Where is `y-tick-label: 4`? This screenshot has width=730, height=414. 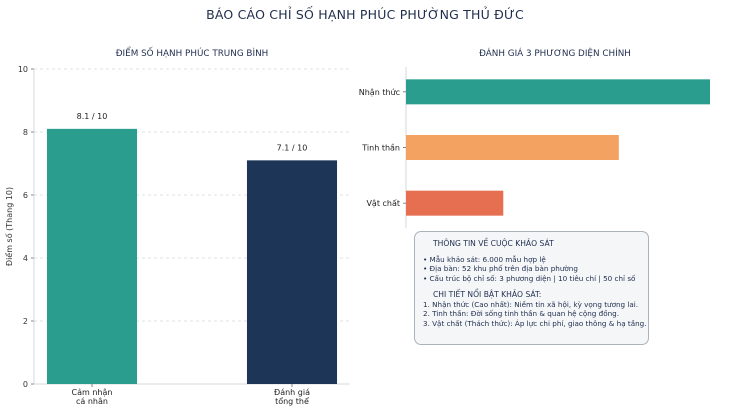 y-tick-label: 4 is located at coordinates (25, 258).